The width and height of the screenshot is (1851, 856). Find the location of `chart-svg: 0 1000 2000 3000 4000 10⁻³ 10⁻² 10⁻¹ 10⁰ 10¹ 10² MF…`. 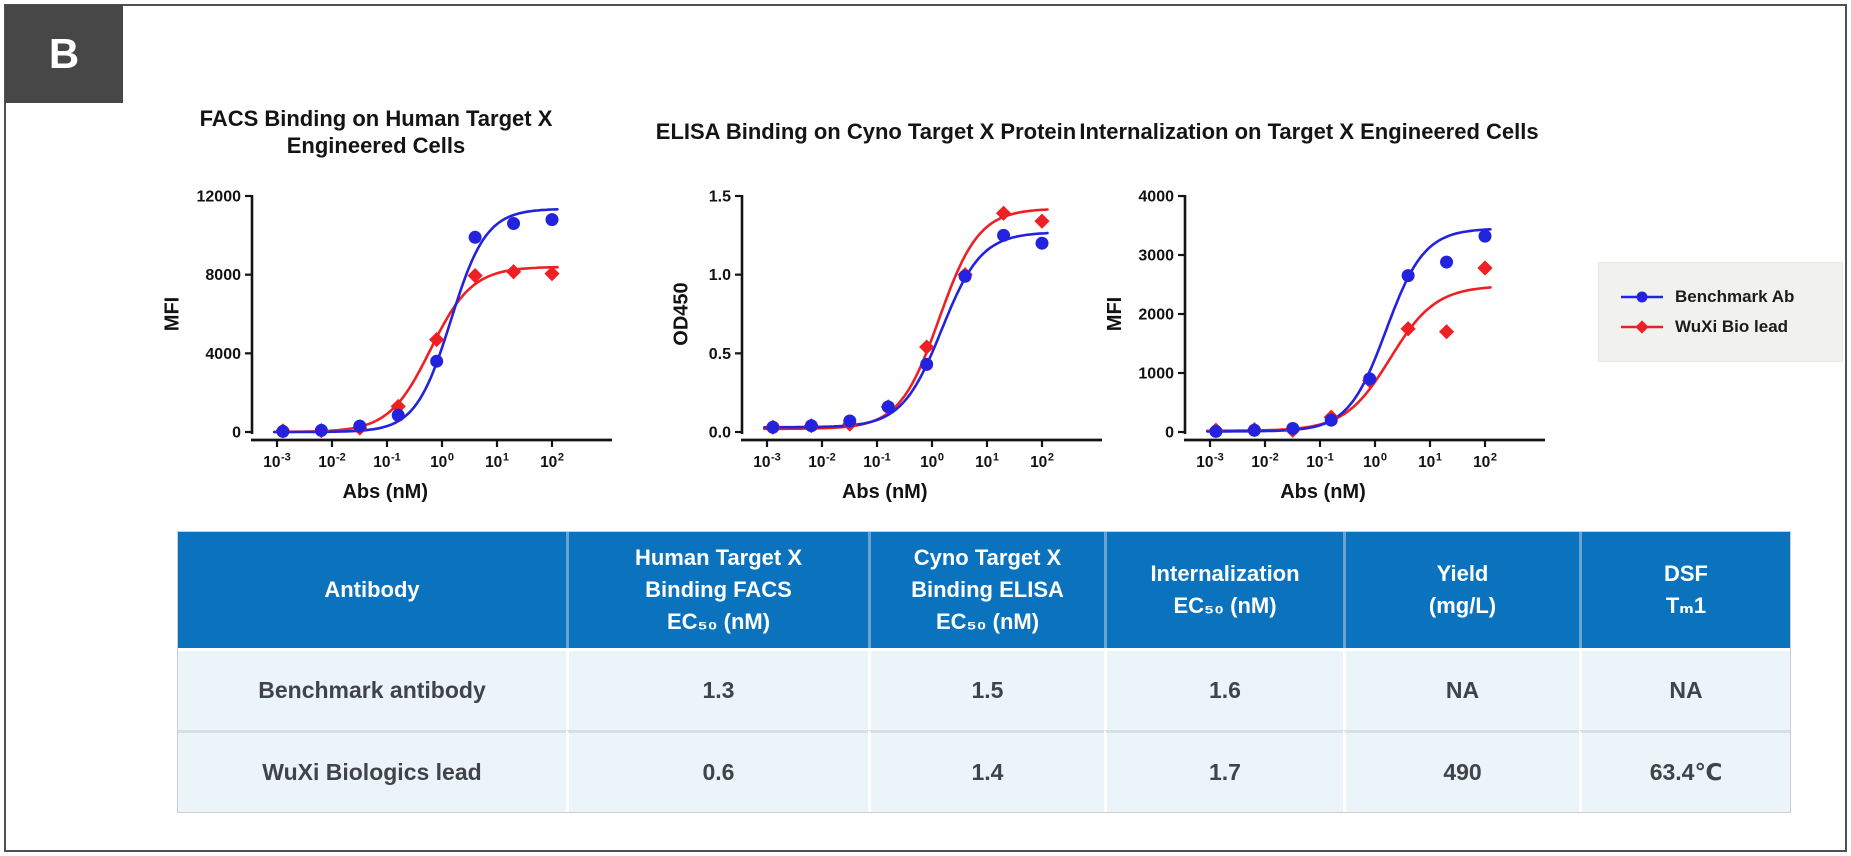

chart-svg: 0 1000 2000 3000 4000 10⁻³ 10⁻² 10⁻¹ 10⁰ 10¹ 10² MF… is located at coordinates (1324, 346).